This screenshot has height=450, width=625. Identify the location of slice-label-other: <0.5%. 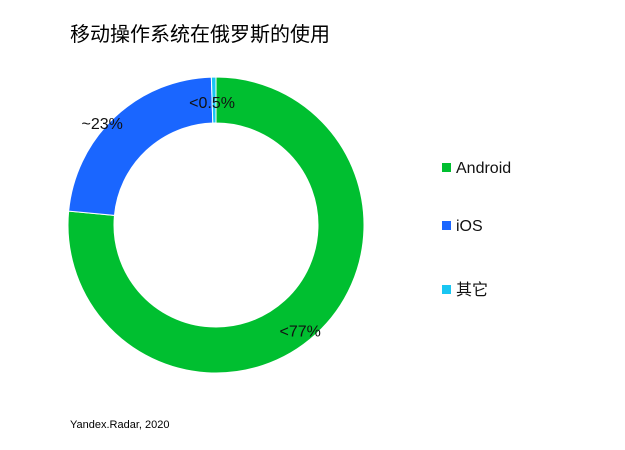
(212, 103).